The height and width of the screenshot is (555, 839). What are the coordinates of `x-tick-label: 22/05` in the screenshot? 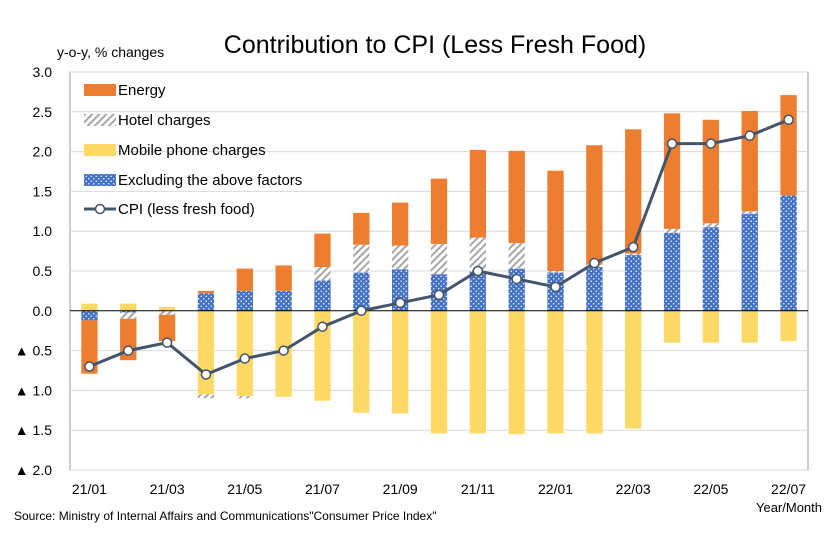 It's located at (710, 489).